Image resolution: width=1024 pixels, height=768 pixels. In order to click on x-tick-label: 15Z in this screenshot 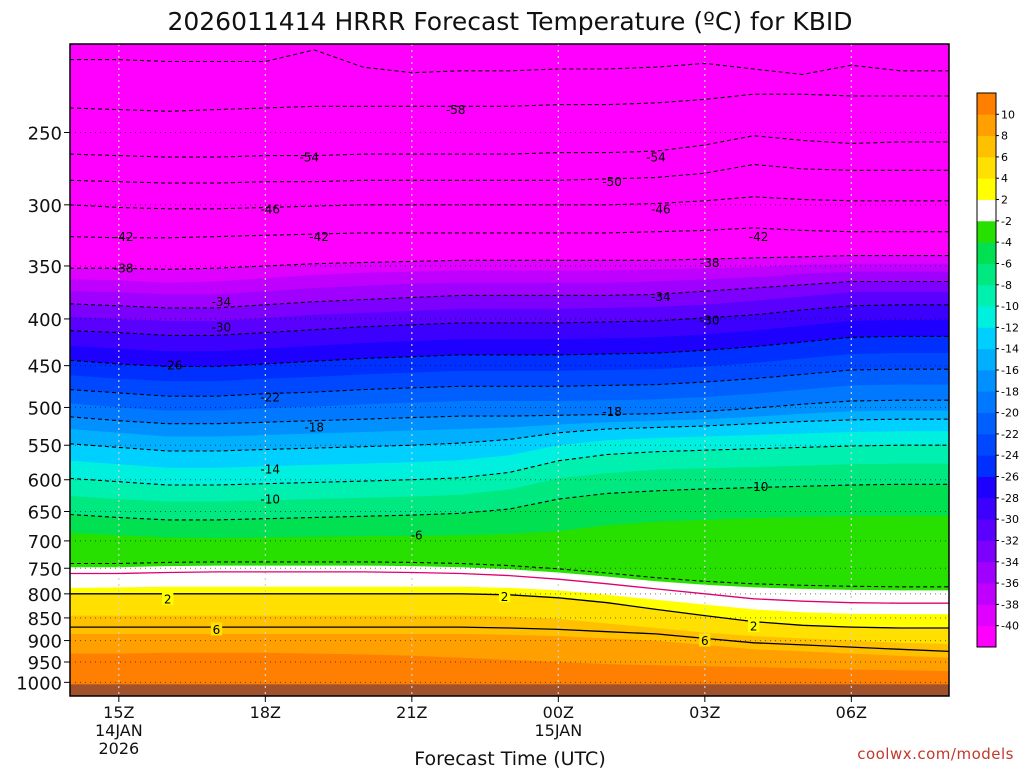, I will do `click(118, 712)`.